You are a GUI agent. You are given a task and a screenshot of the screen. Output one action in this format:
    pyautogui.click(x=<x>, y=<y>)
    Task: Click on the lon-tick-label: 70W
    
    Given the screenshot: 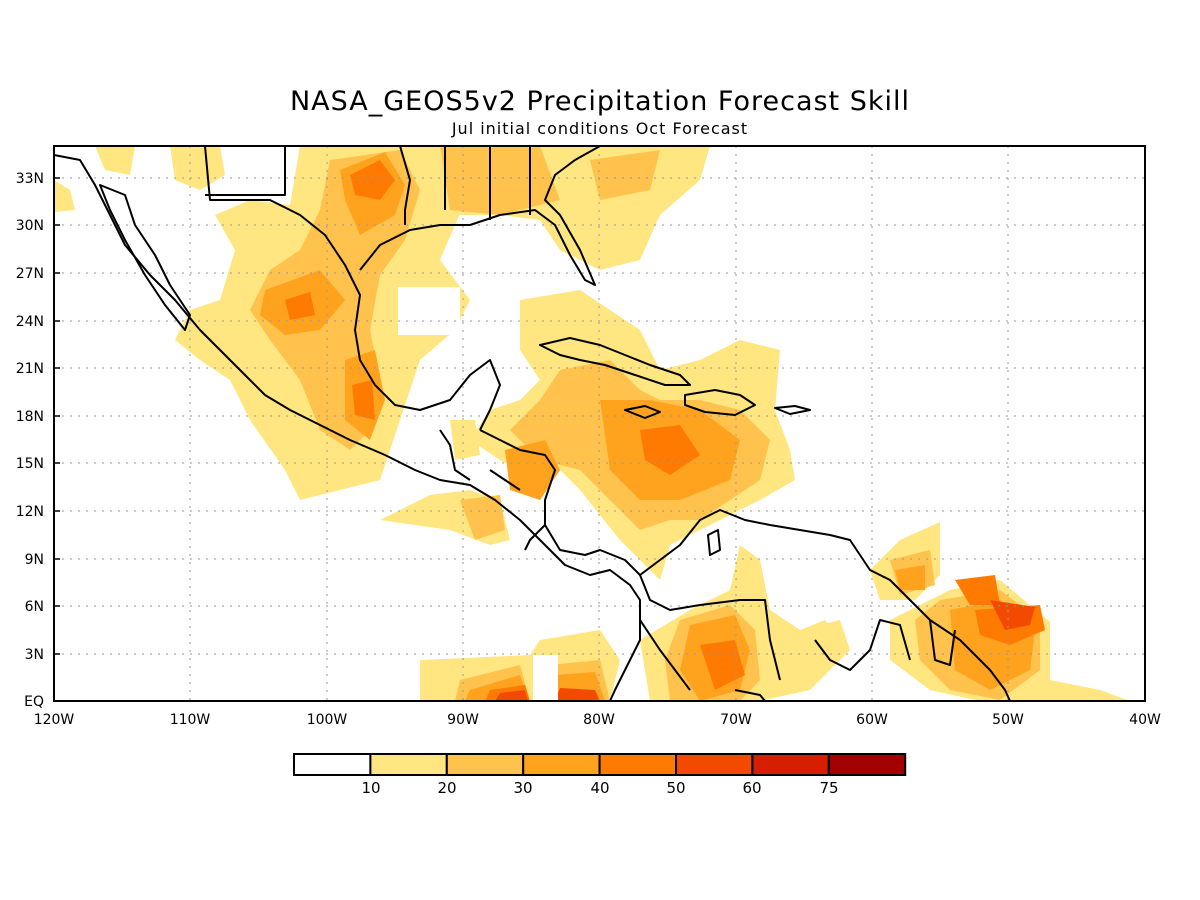 What is the action you would take?
    pyautogui.click(x=736, y=720)
    